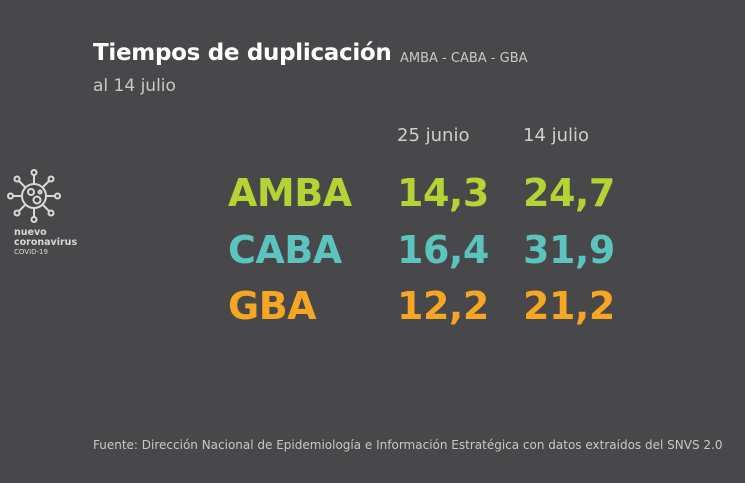  What do you see at coordinates (272, 306) in the screenshot?
I see `row-label-gba: GBA` at bounding box center [272, 306].